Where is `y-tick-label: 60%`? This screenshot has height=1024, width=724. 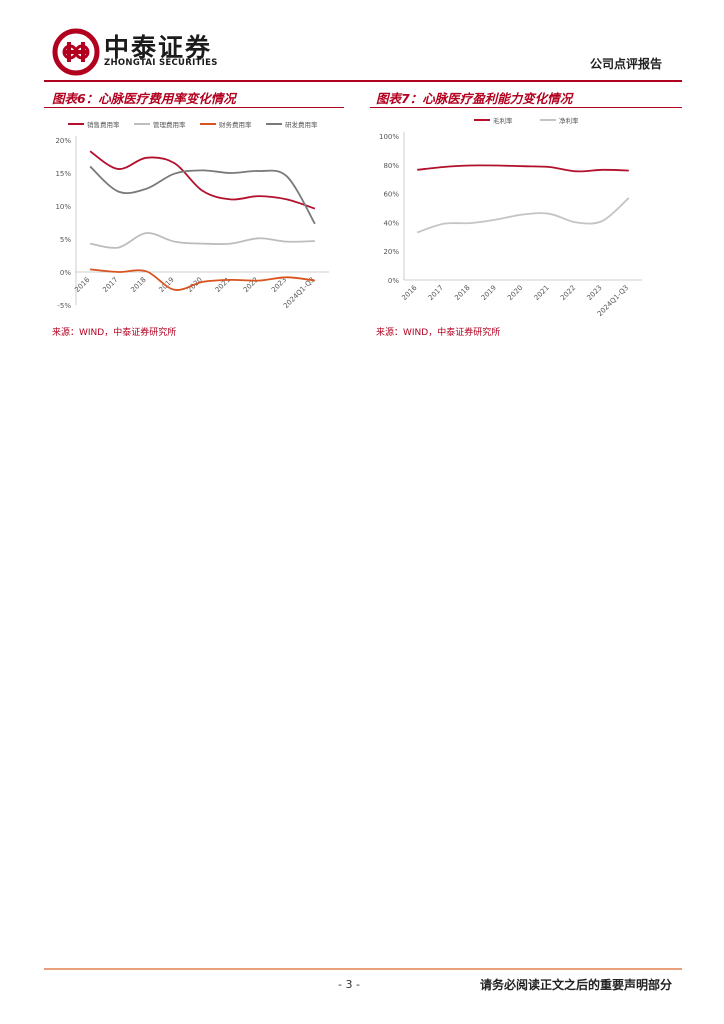 y-tick-label: 60% is located at coordinates (391, 195).